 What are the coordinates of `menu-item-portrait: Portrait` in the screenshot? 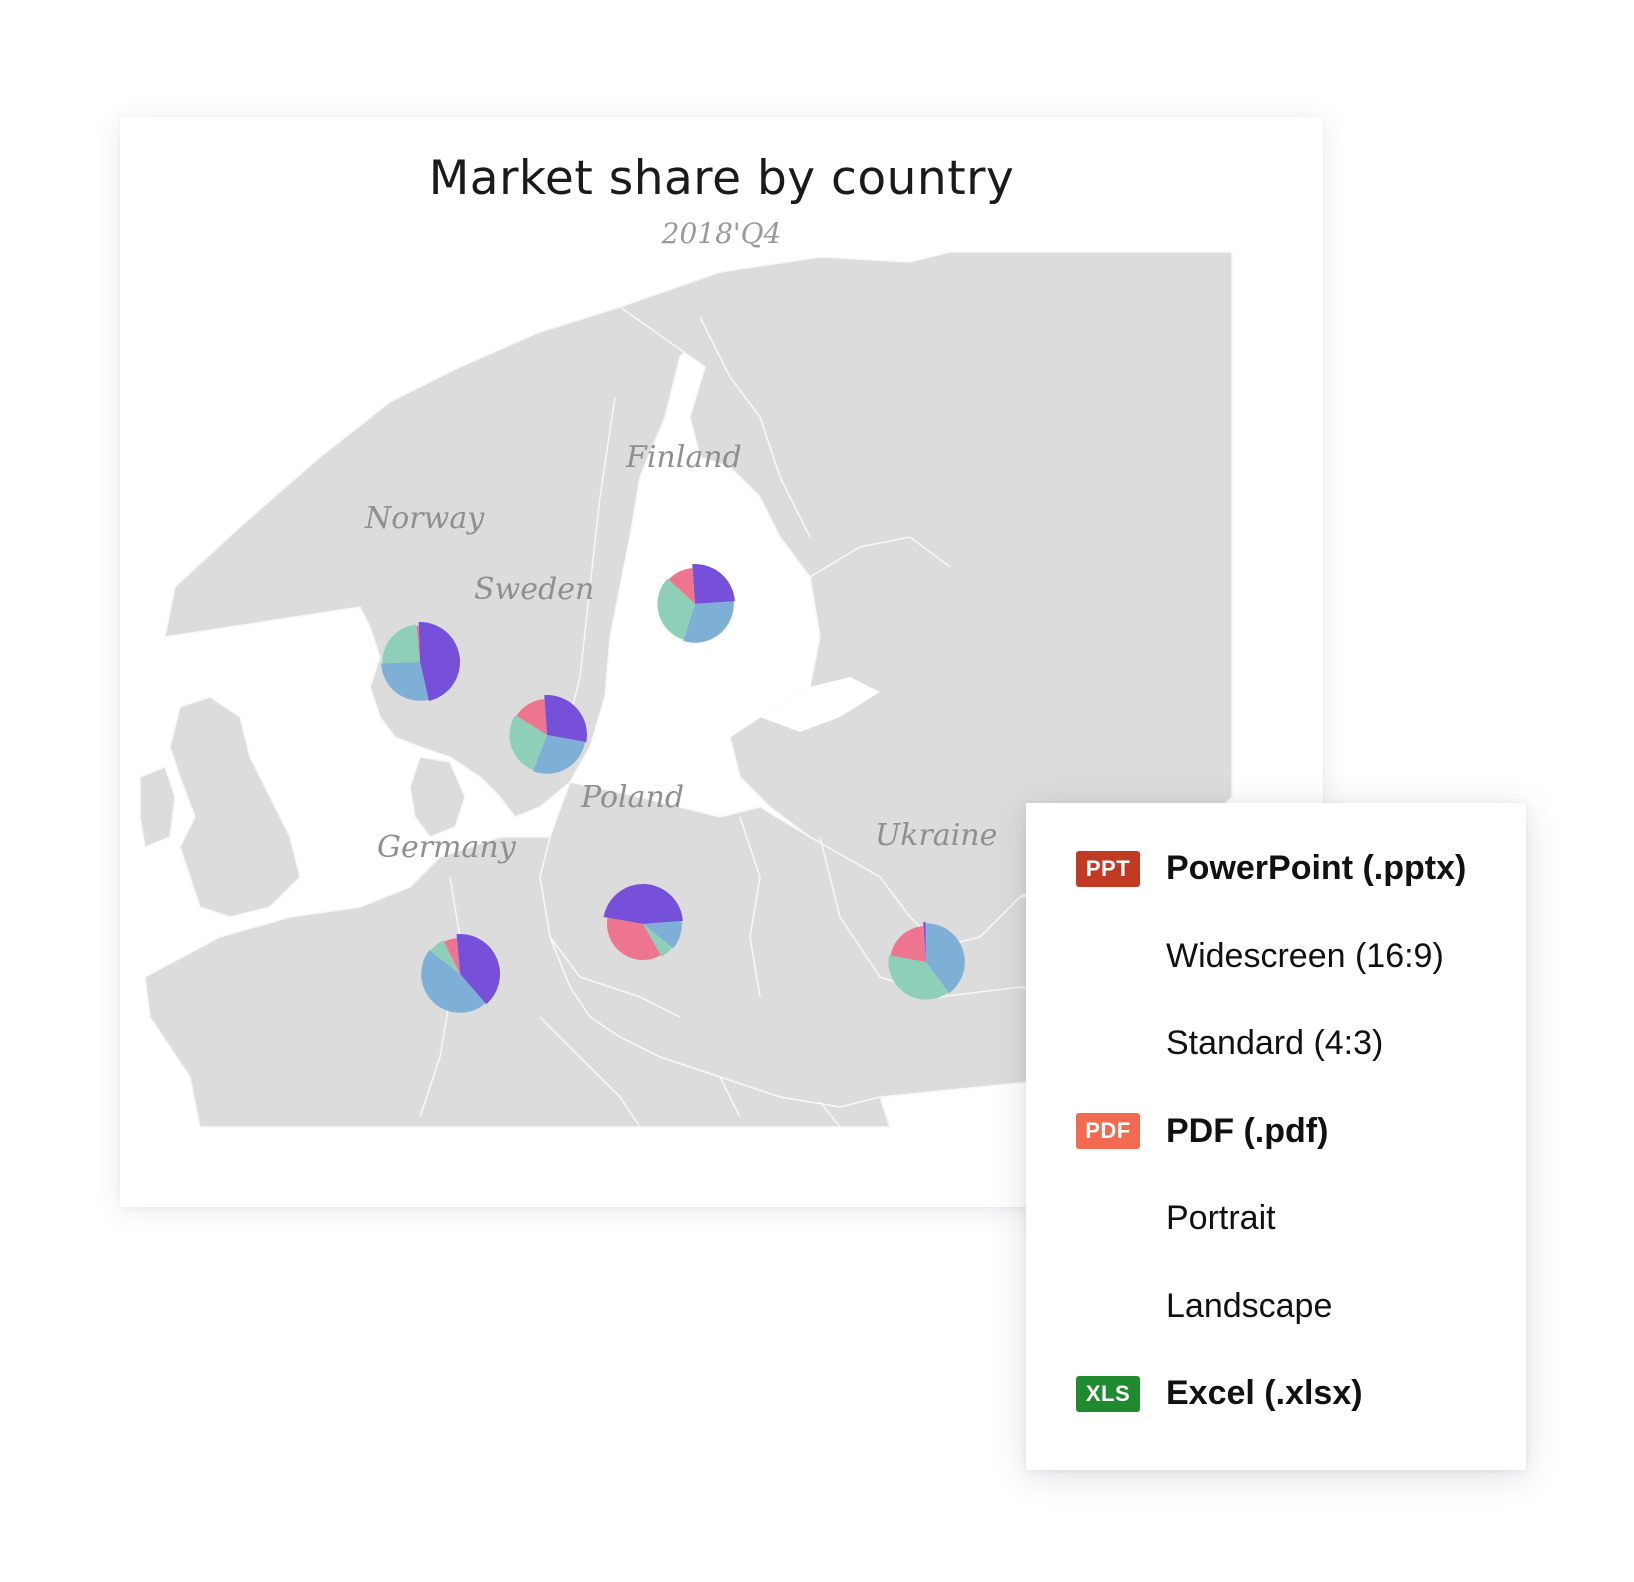 It's located at (1276, 1219).